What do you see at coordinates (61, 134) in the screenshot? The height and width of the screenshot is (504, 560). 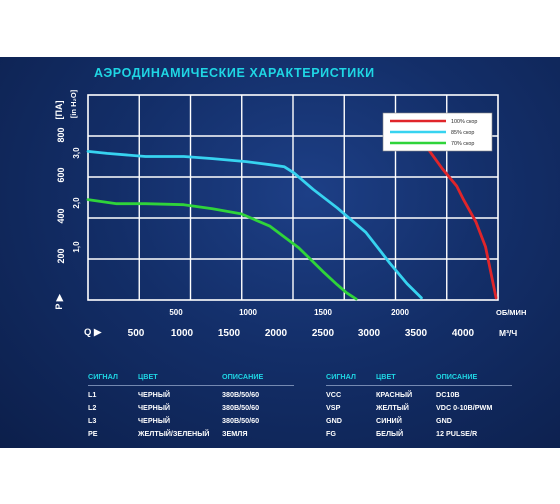 I see `y-tick-label-pa: 800` at bounding box center [61, 134].